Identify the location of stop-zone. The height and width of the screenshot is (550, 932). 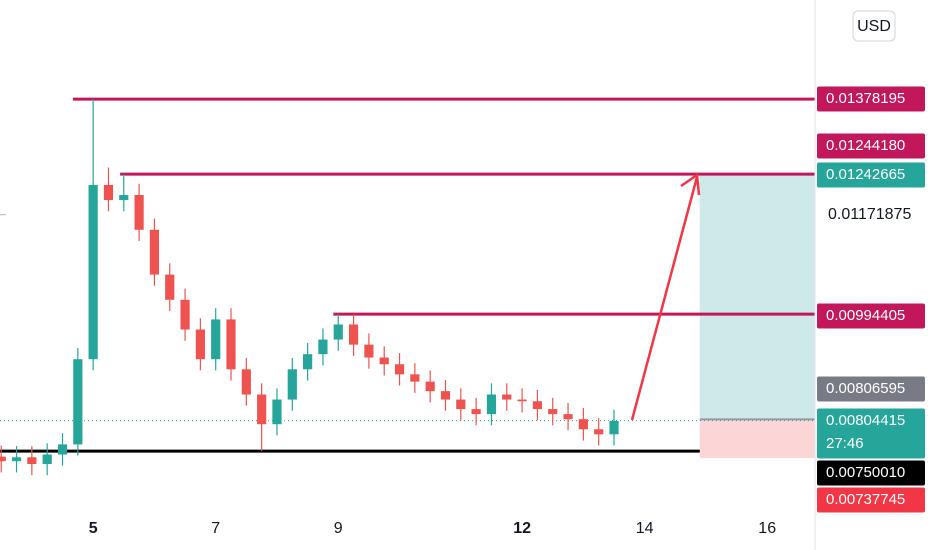
(757, 439).